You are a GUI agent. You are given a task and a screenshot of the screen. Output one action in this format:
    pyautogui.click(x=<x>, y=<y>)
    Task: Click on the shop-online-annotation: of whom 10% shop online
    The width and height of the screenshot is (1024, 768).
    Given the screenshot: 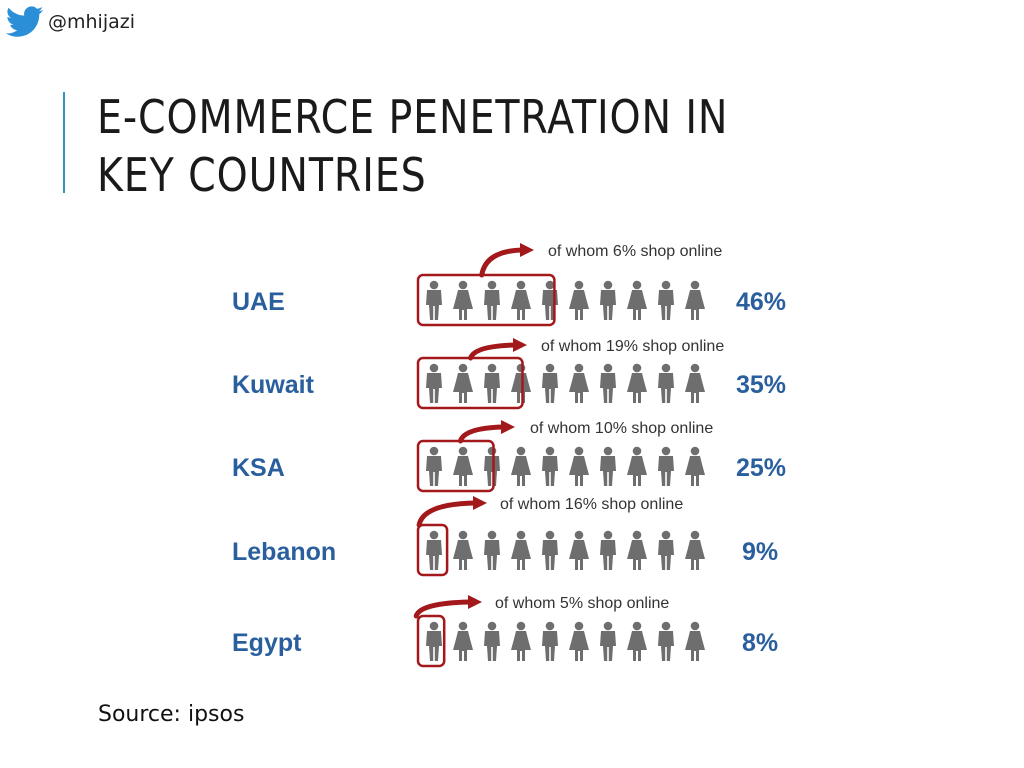 What is the action you would take?
    pyautogui.click(x=621, y=428)
    